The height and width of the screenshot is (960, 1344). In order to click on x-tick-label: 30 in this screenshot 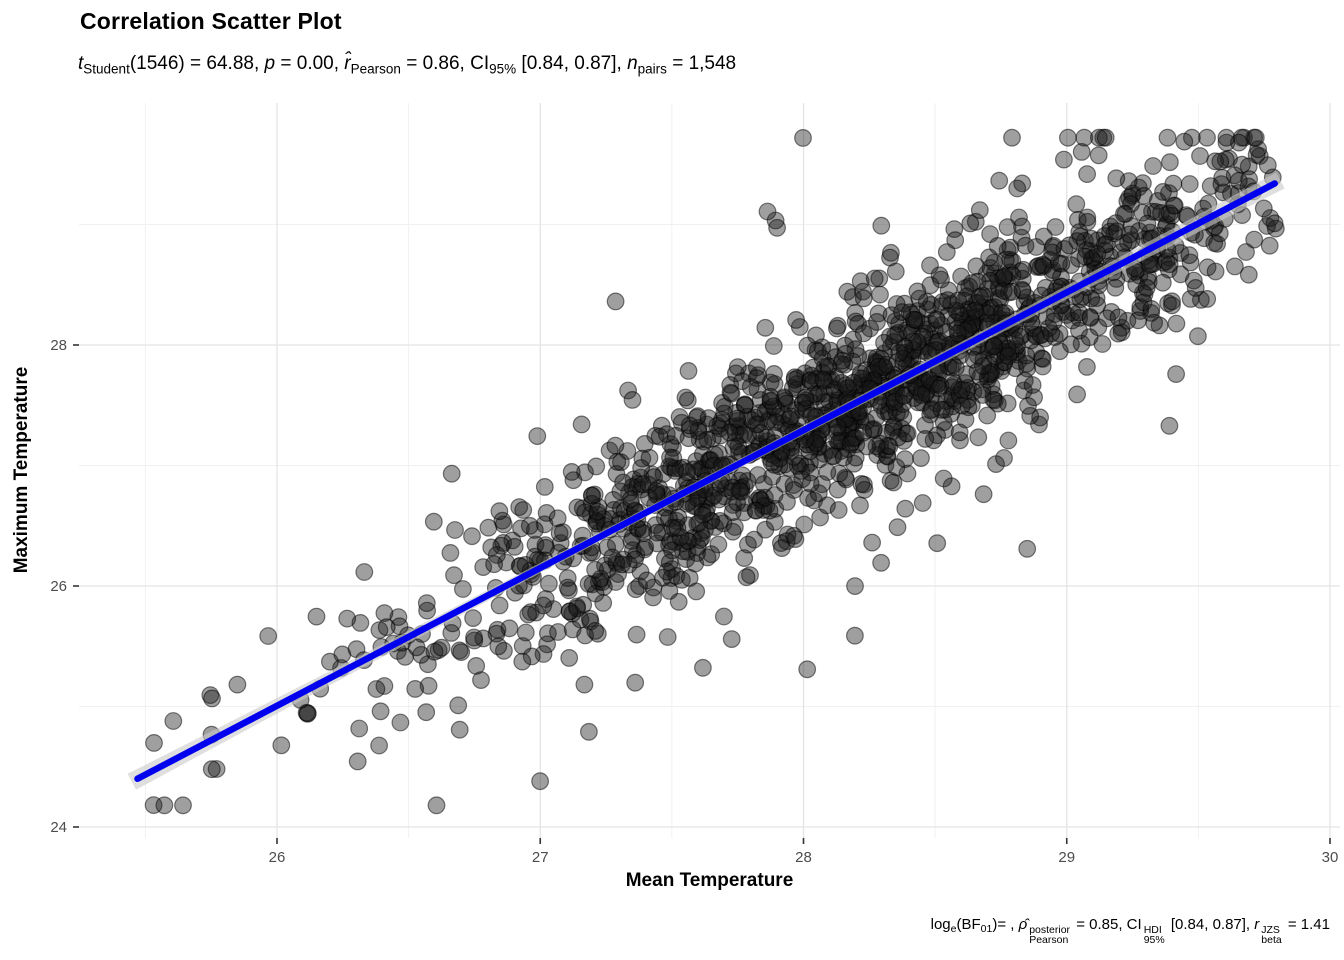, I will do `click(1330, 857)`.